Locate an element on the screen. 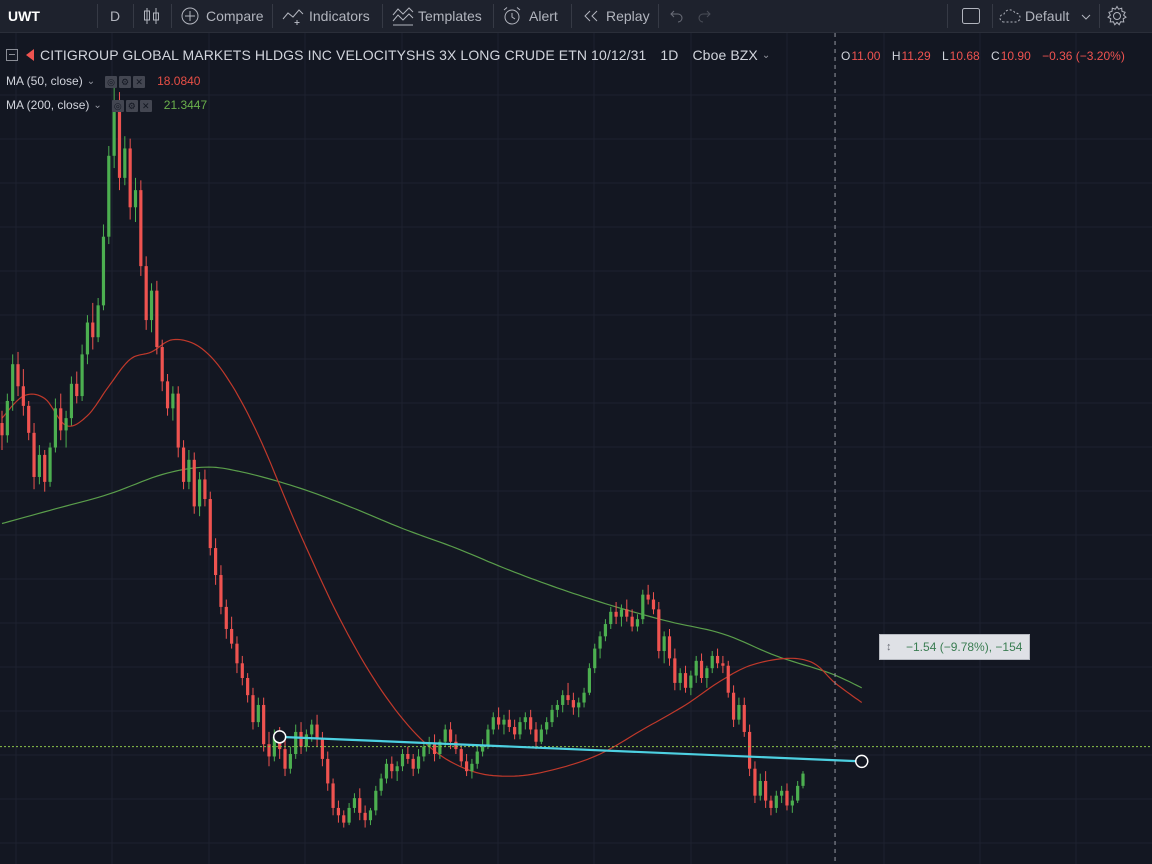  trend-line-handle-start is located at coordinates (279, 737).